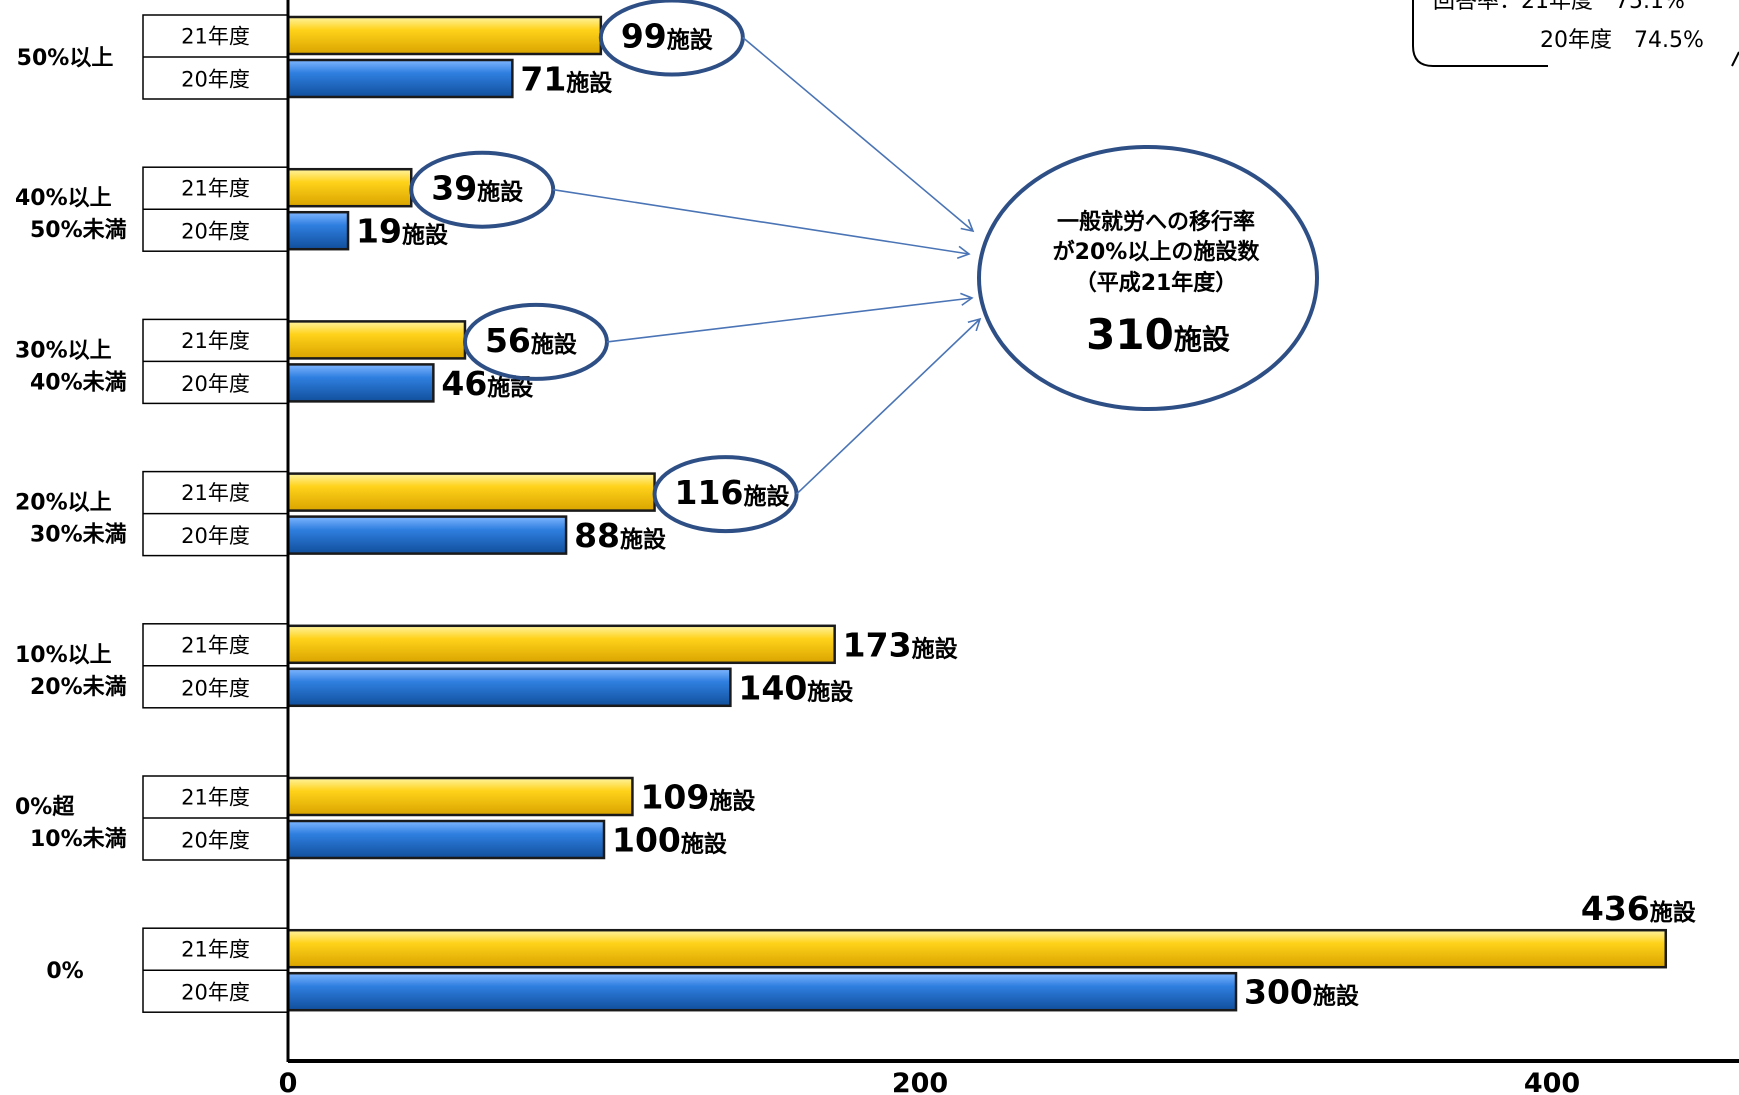 Image resolution: width=1739 pixels, height=1095 pixels. What do you see at coordinates (71, 671) in the screenshot?
I see `category-label: 10%以上 20%未満` at bounding box center [71, 671].